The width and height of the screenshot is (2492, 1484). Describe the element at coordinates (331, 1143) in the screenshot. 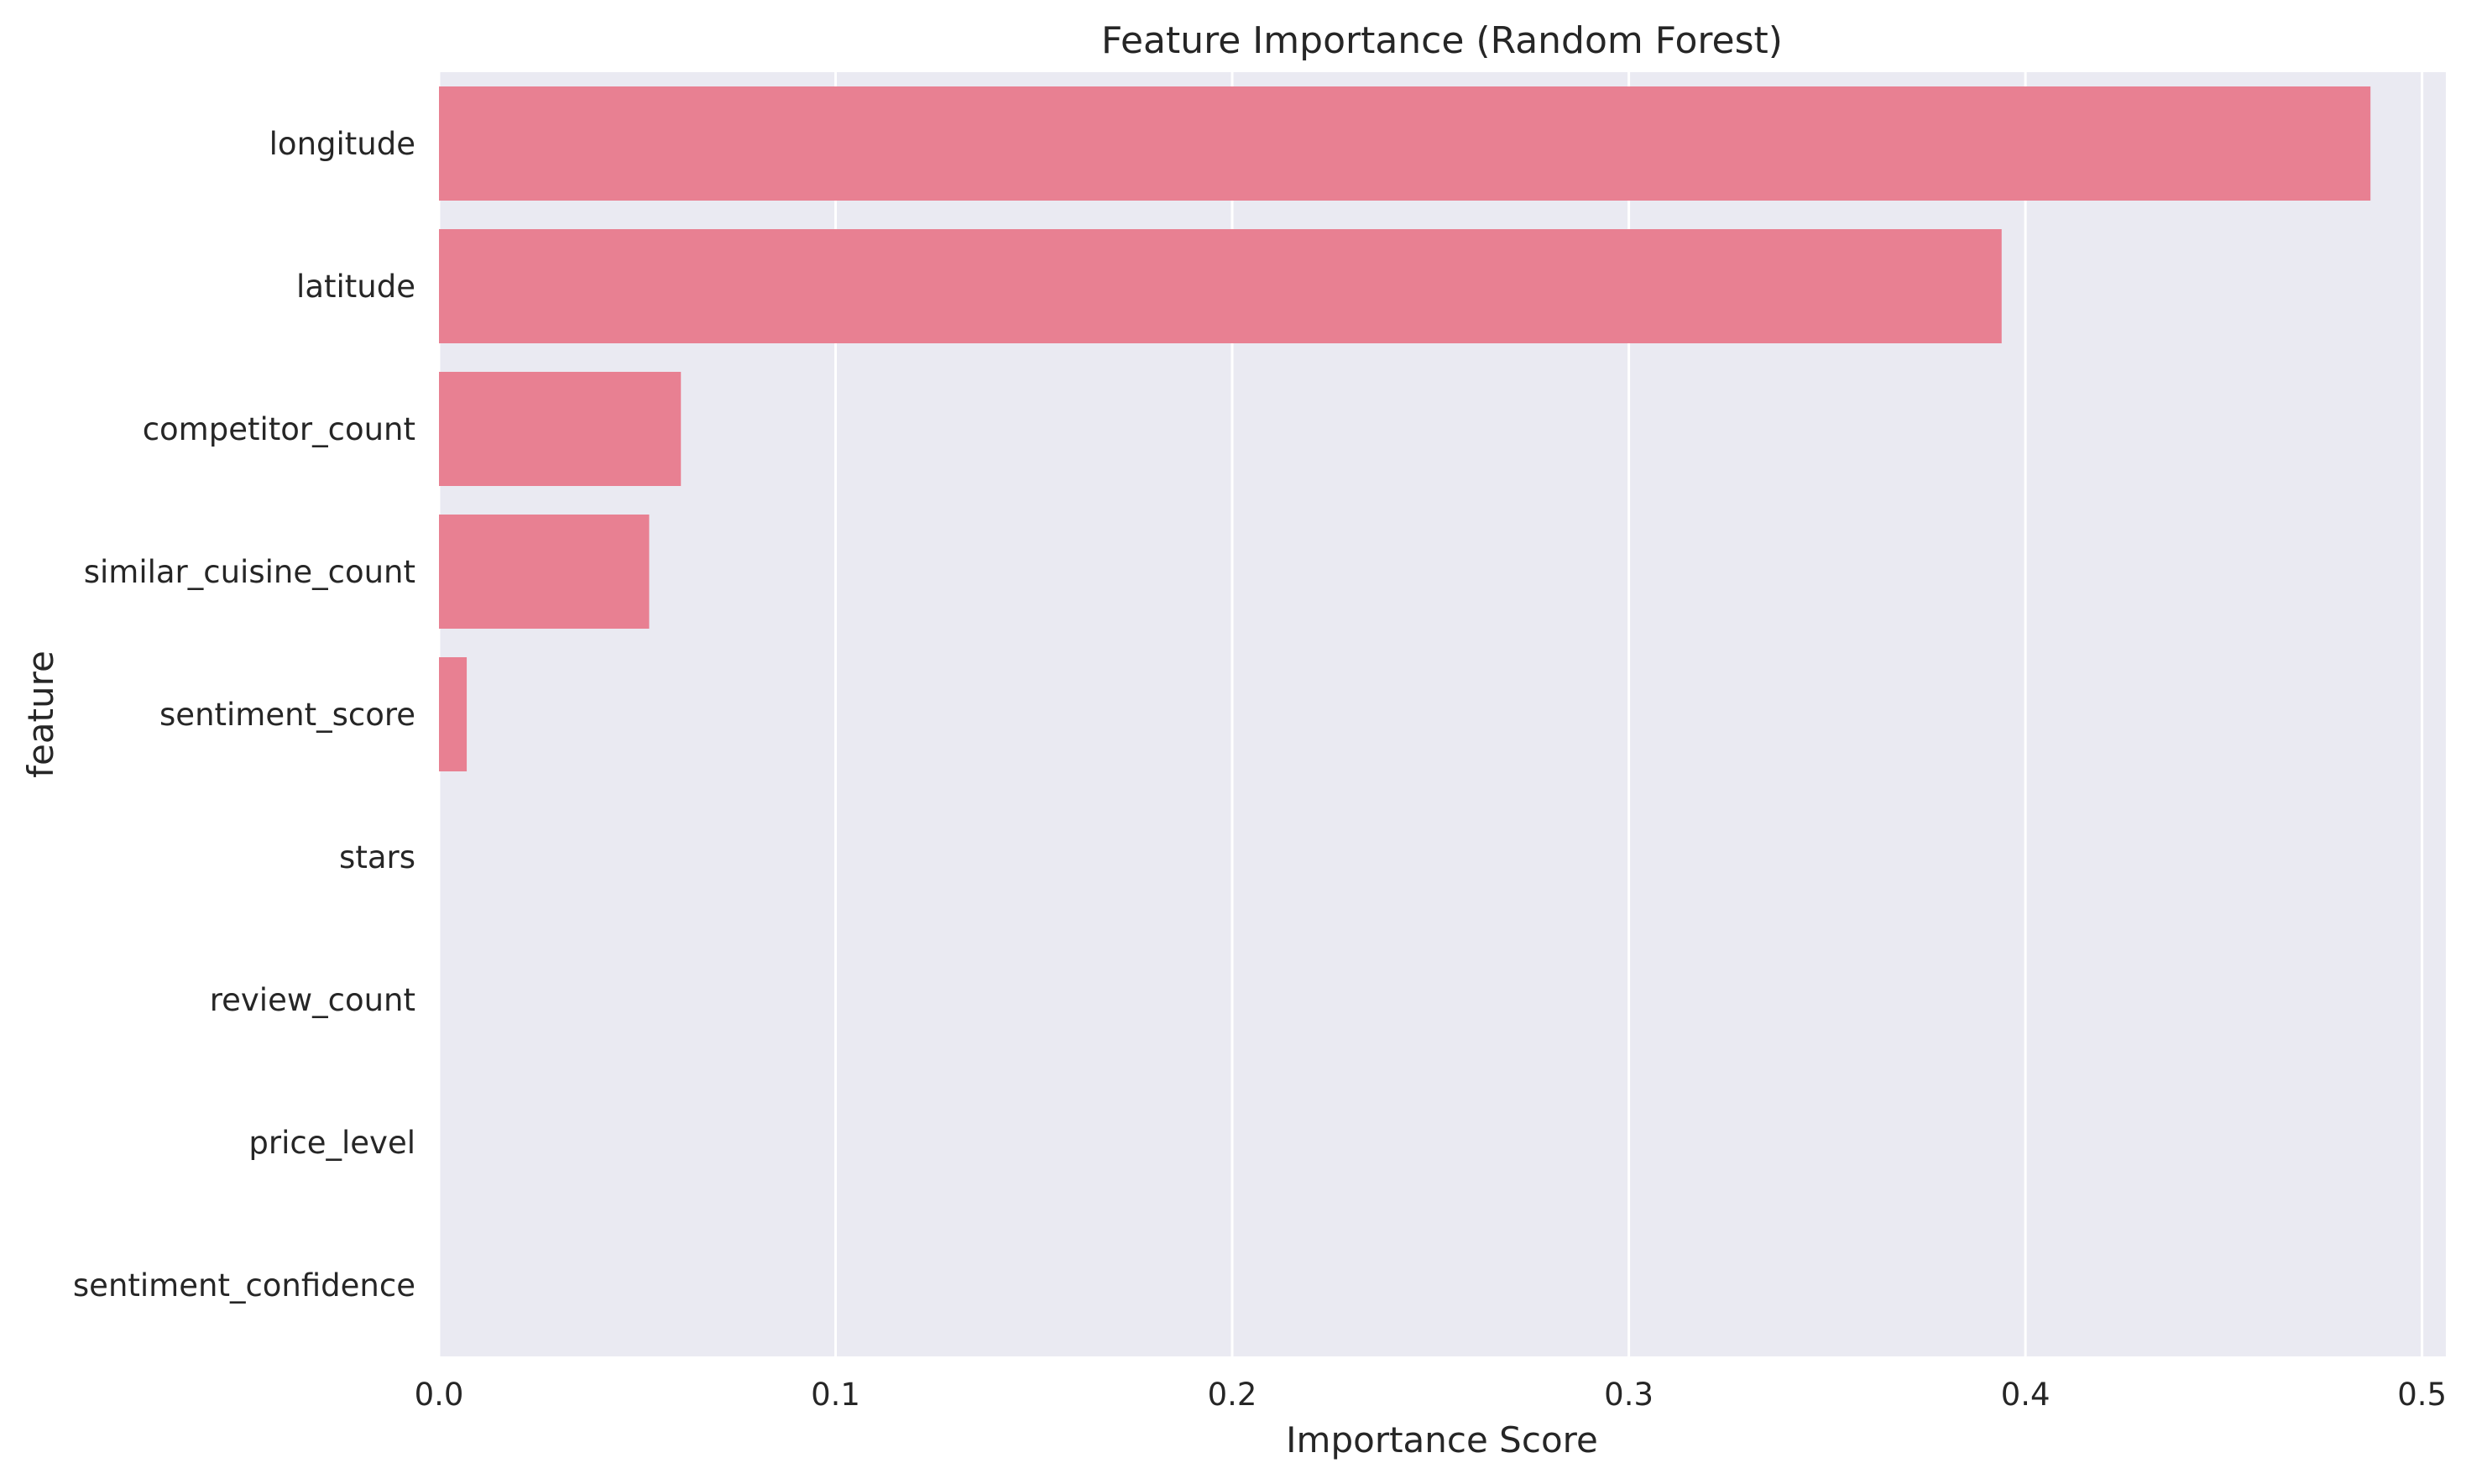

I see `y-tick-label: price_level` at that location.